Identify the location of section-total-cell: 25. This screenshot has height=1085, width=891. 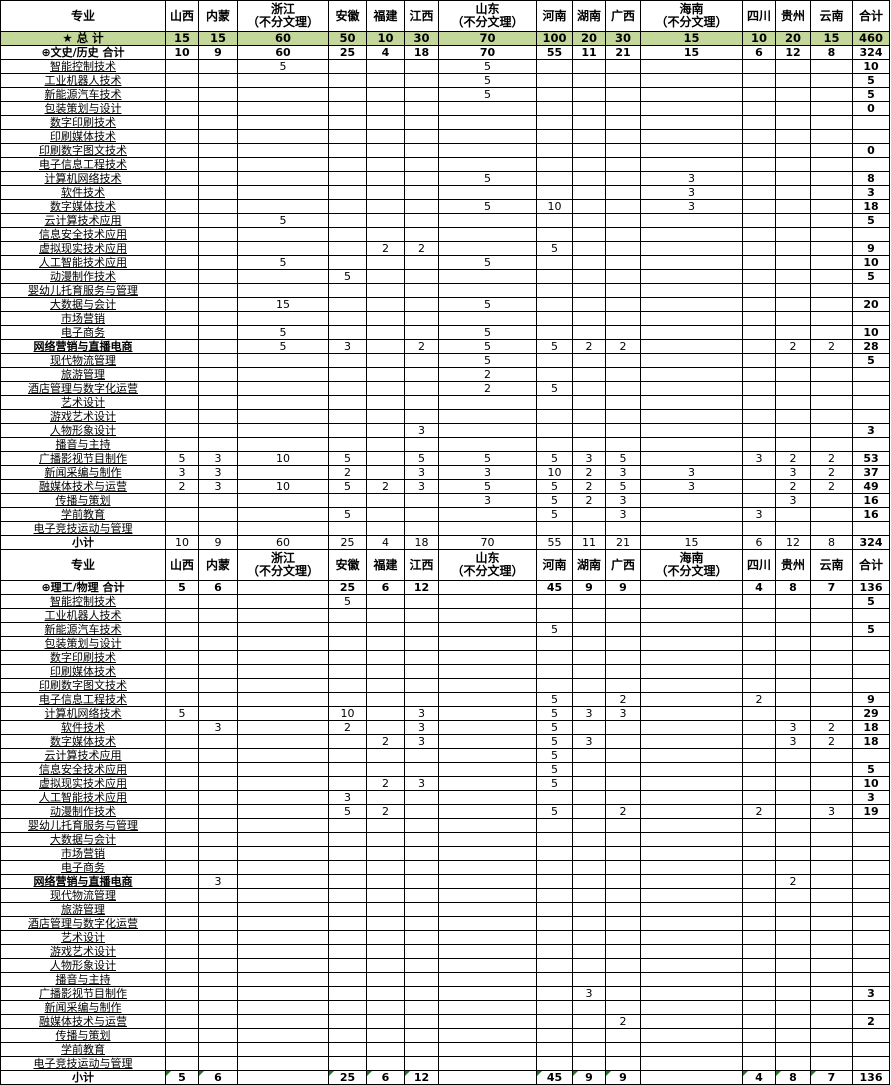
(347, 52).